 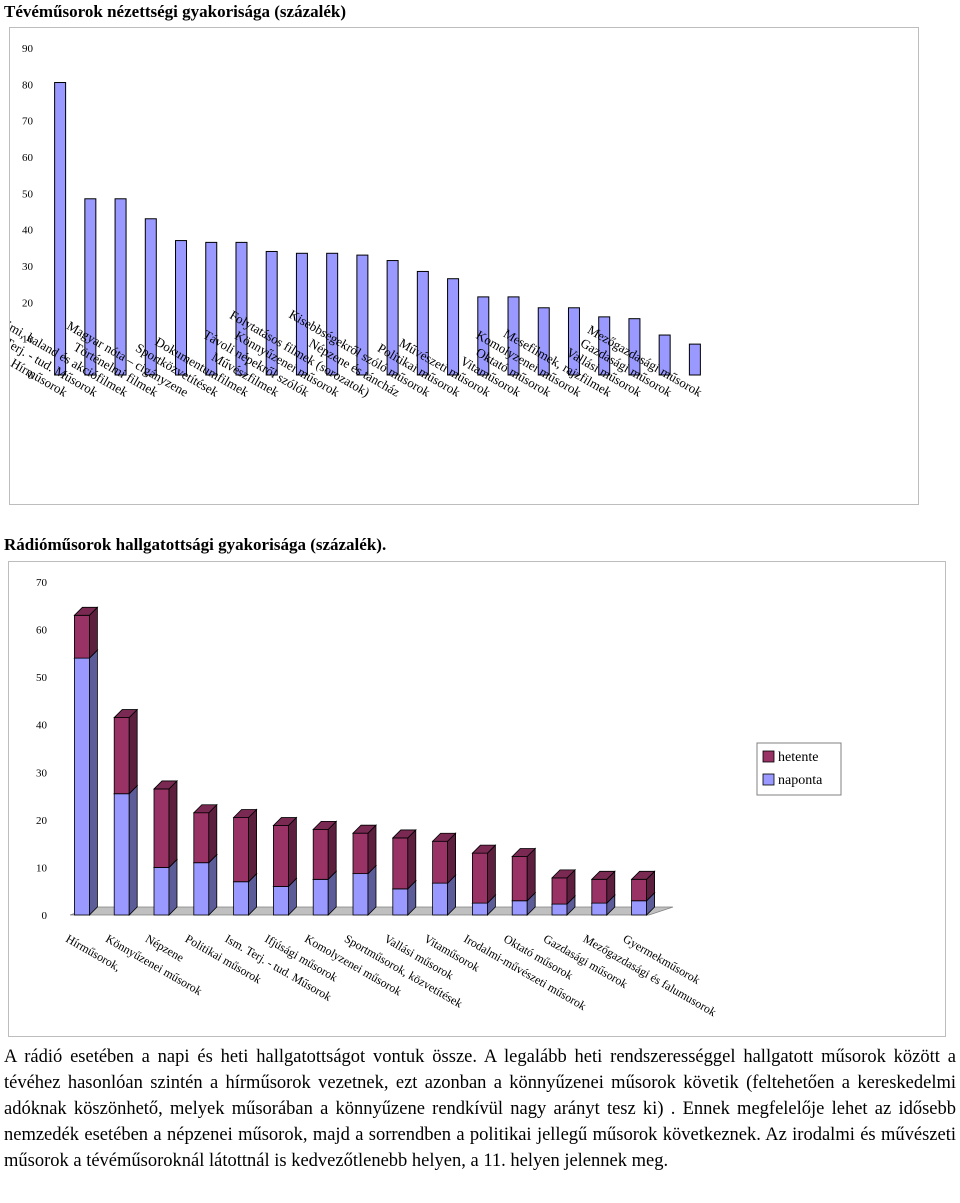 What do you see at coordinates (798, 757) in the screenshot?
I see `legend-label: hetente` at bounding box center [798, 757].